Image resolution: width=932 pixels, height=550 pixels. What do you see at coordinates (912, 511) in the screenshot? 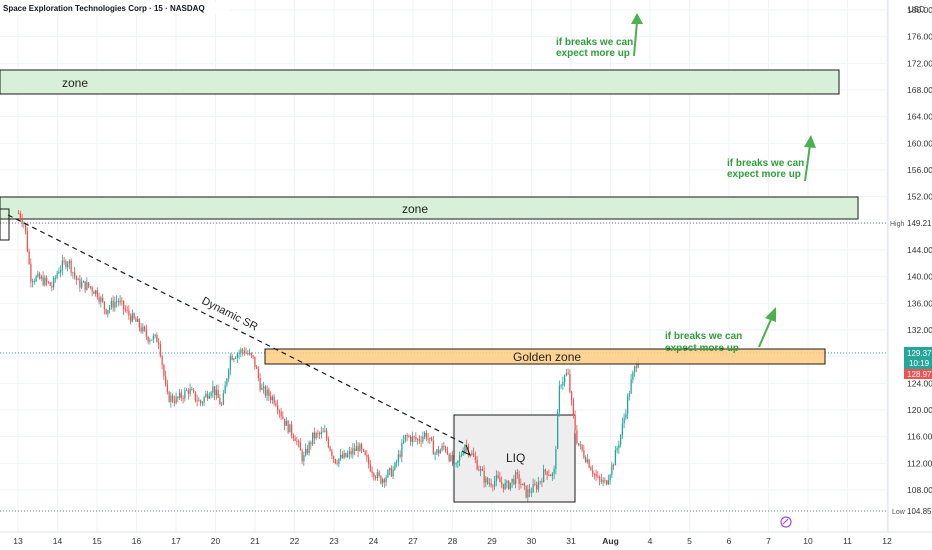
I see `low-tag: Low 104.85` at bounding box center [912, 511].